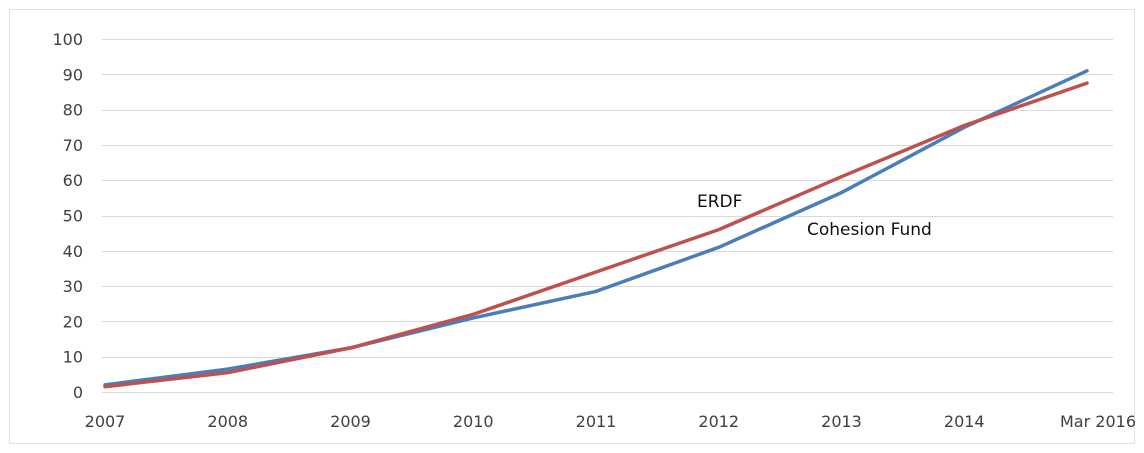 This screenshot has height=453, width=1144. I want to click on y-tick-label: 20, so click(73, 321).